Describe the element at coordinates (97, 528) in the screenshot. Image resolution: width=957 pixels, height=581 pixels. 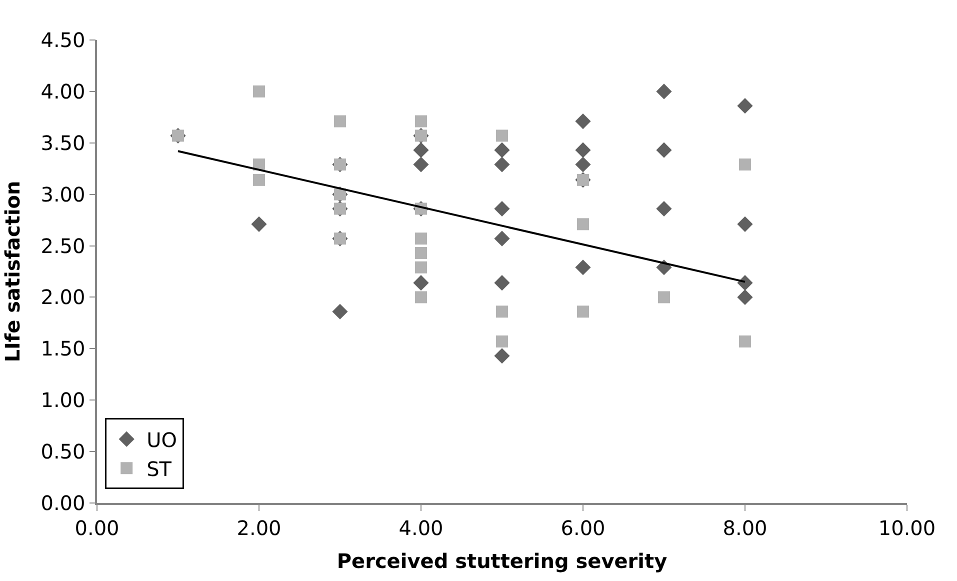
I see `x-tick-label: 0.00` at that location.